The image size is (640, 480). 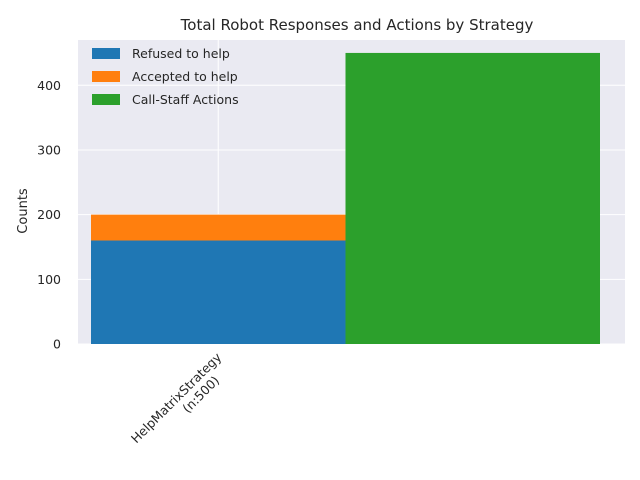 I want to click on legend-label: Call-Staff Actions, so click(x=185, y=99).